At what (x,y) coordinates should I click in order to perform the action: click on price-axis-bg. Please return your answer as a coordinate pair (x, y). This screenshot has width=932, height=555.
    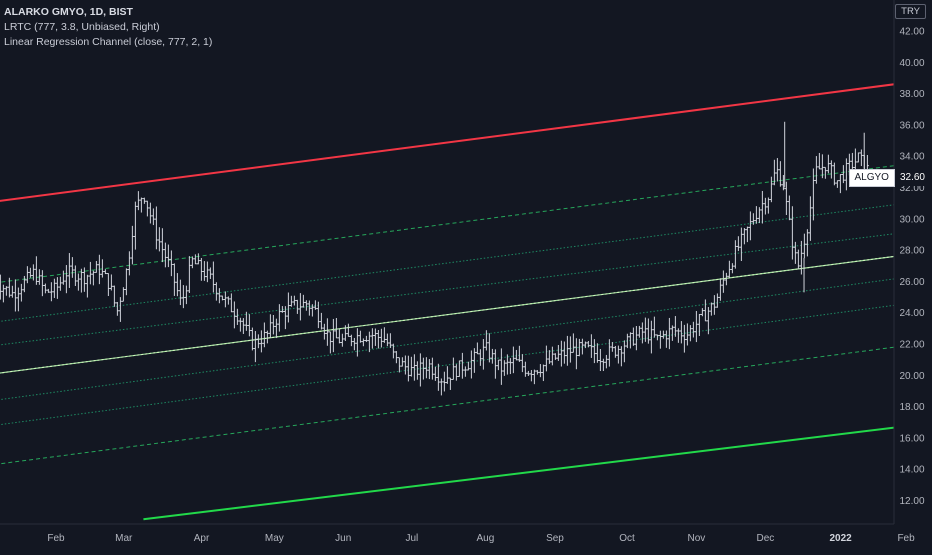
    Looking at the image, I should click on (913, 275).